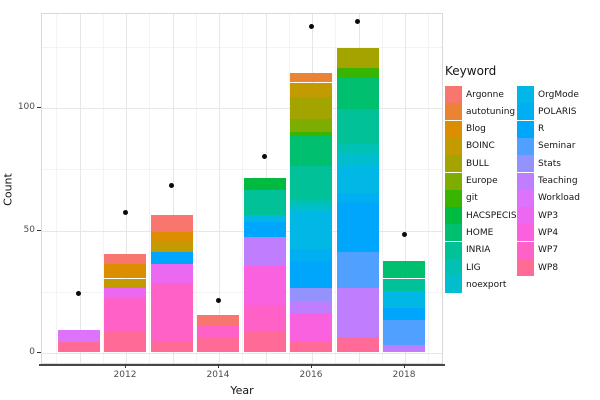  I want to click on bar-segment-2016-Europe, so click(311, 125).